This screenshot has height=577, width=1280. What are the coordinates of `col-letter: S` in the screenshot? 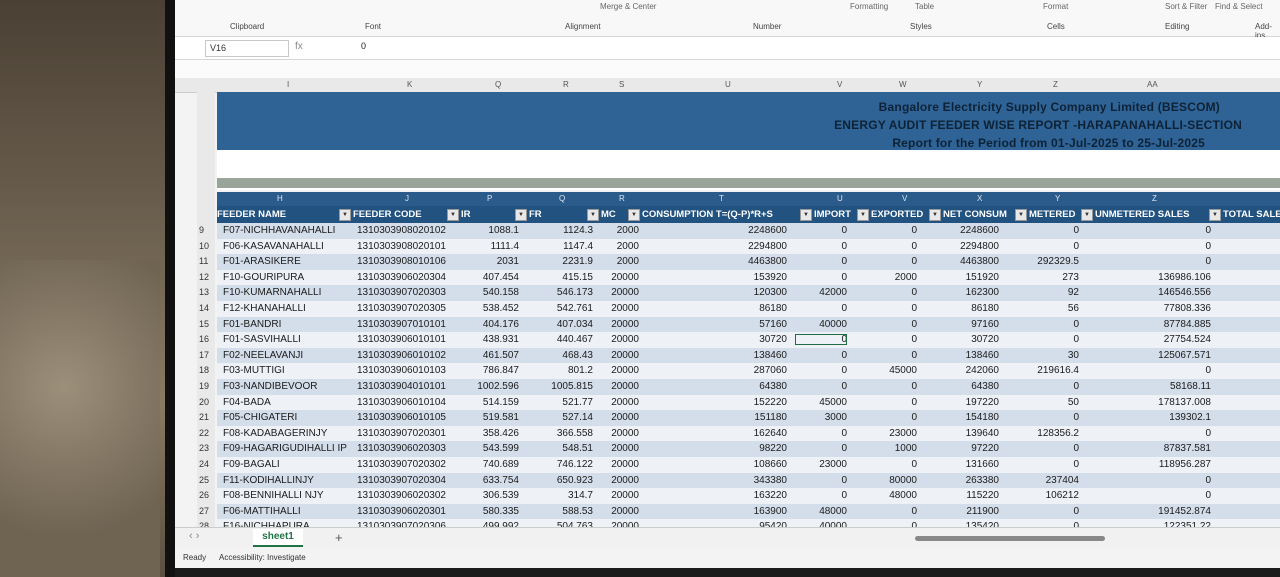 It's located at (622, 84).